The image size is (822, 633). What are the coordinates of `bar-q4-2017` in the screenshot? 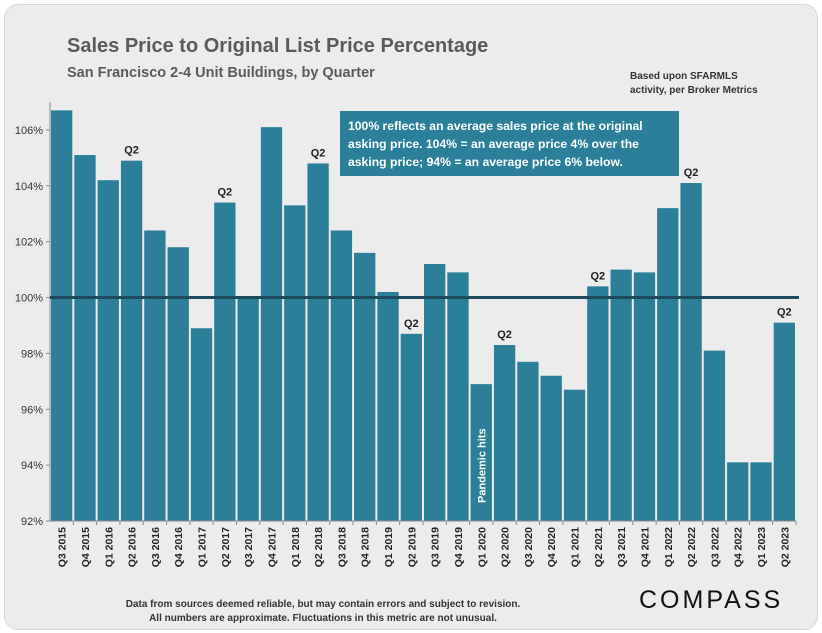 It's located at (271, 324).